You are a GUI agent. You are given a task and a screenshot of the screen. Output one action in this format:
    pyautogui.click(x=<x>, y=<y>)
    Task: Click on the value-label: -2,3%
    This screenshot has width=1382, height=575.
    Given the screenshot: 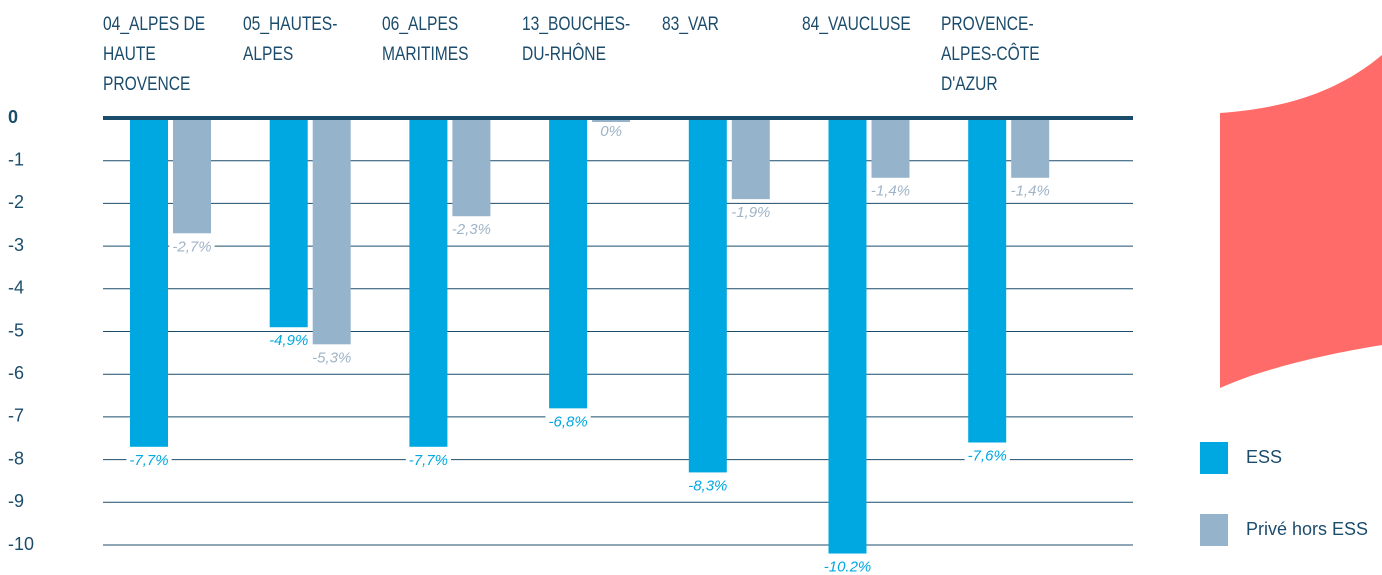 What is the action you would take?
    pyautogui.click(x=471, y=229)
    